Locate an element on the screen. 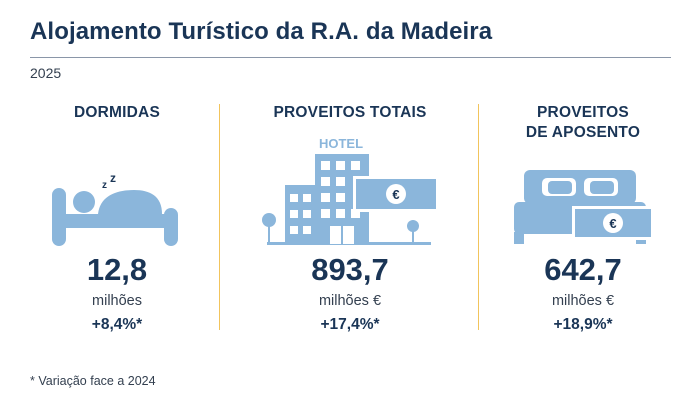 Image resolution: width=700 pixels, height=405 pixels. metric-heading-line: PROVEITOS is located at coordinates (583, 112).